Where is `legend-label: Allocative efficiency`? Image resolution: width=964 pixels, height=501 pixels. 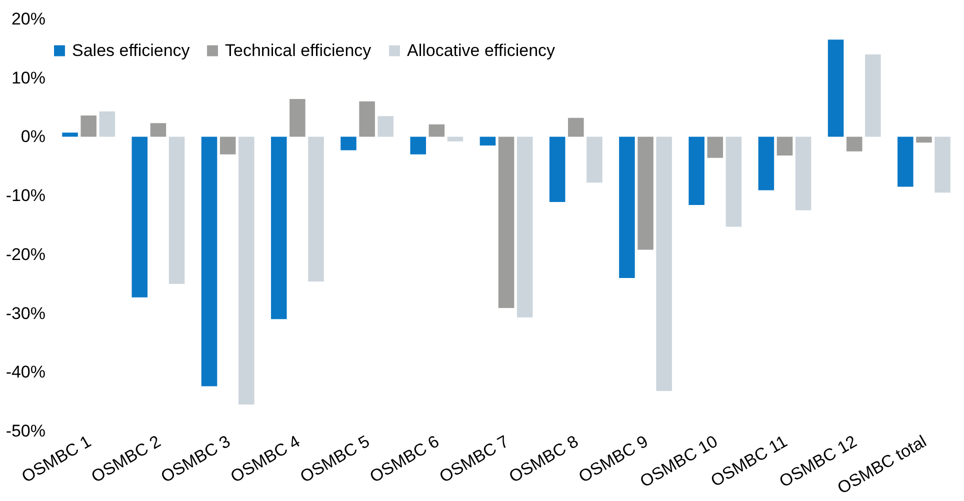
legend-label: Allocative efficiency is located at coordinates (481, 50).